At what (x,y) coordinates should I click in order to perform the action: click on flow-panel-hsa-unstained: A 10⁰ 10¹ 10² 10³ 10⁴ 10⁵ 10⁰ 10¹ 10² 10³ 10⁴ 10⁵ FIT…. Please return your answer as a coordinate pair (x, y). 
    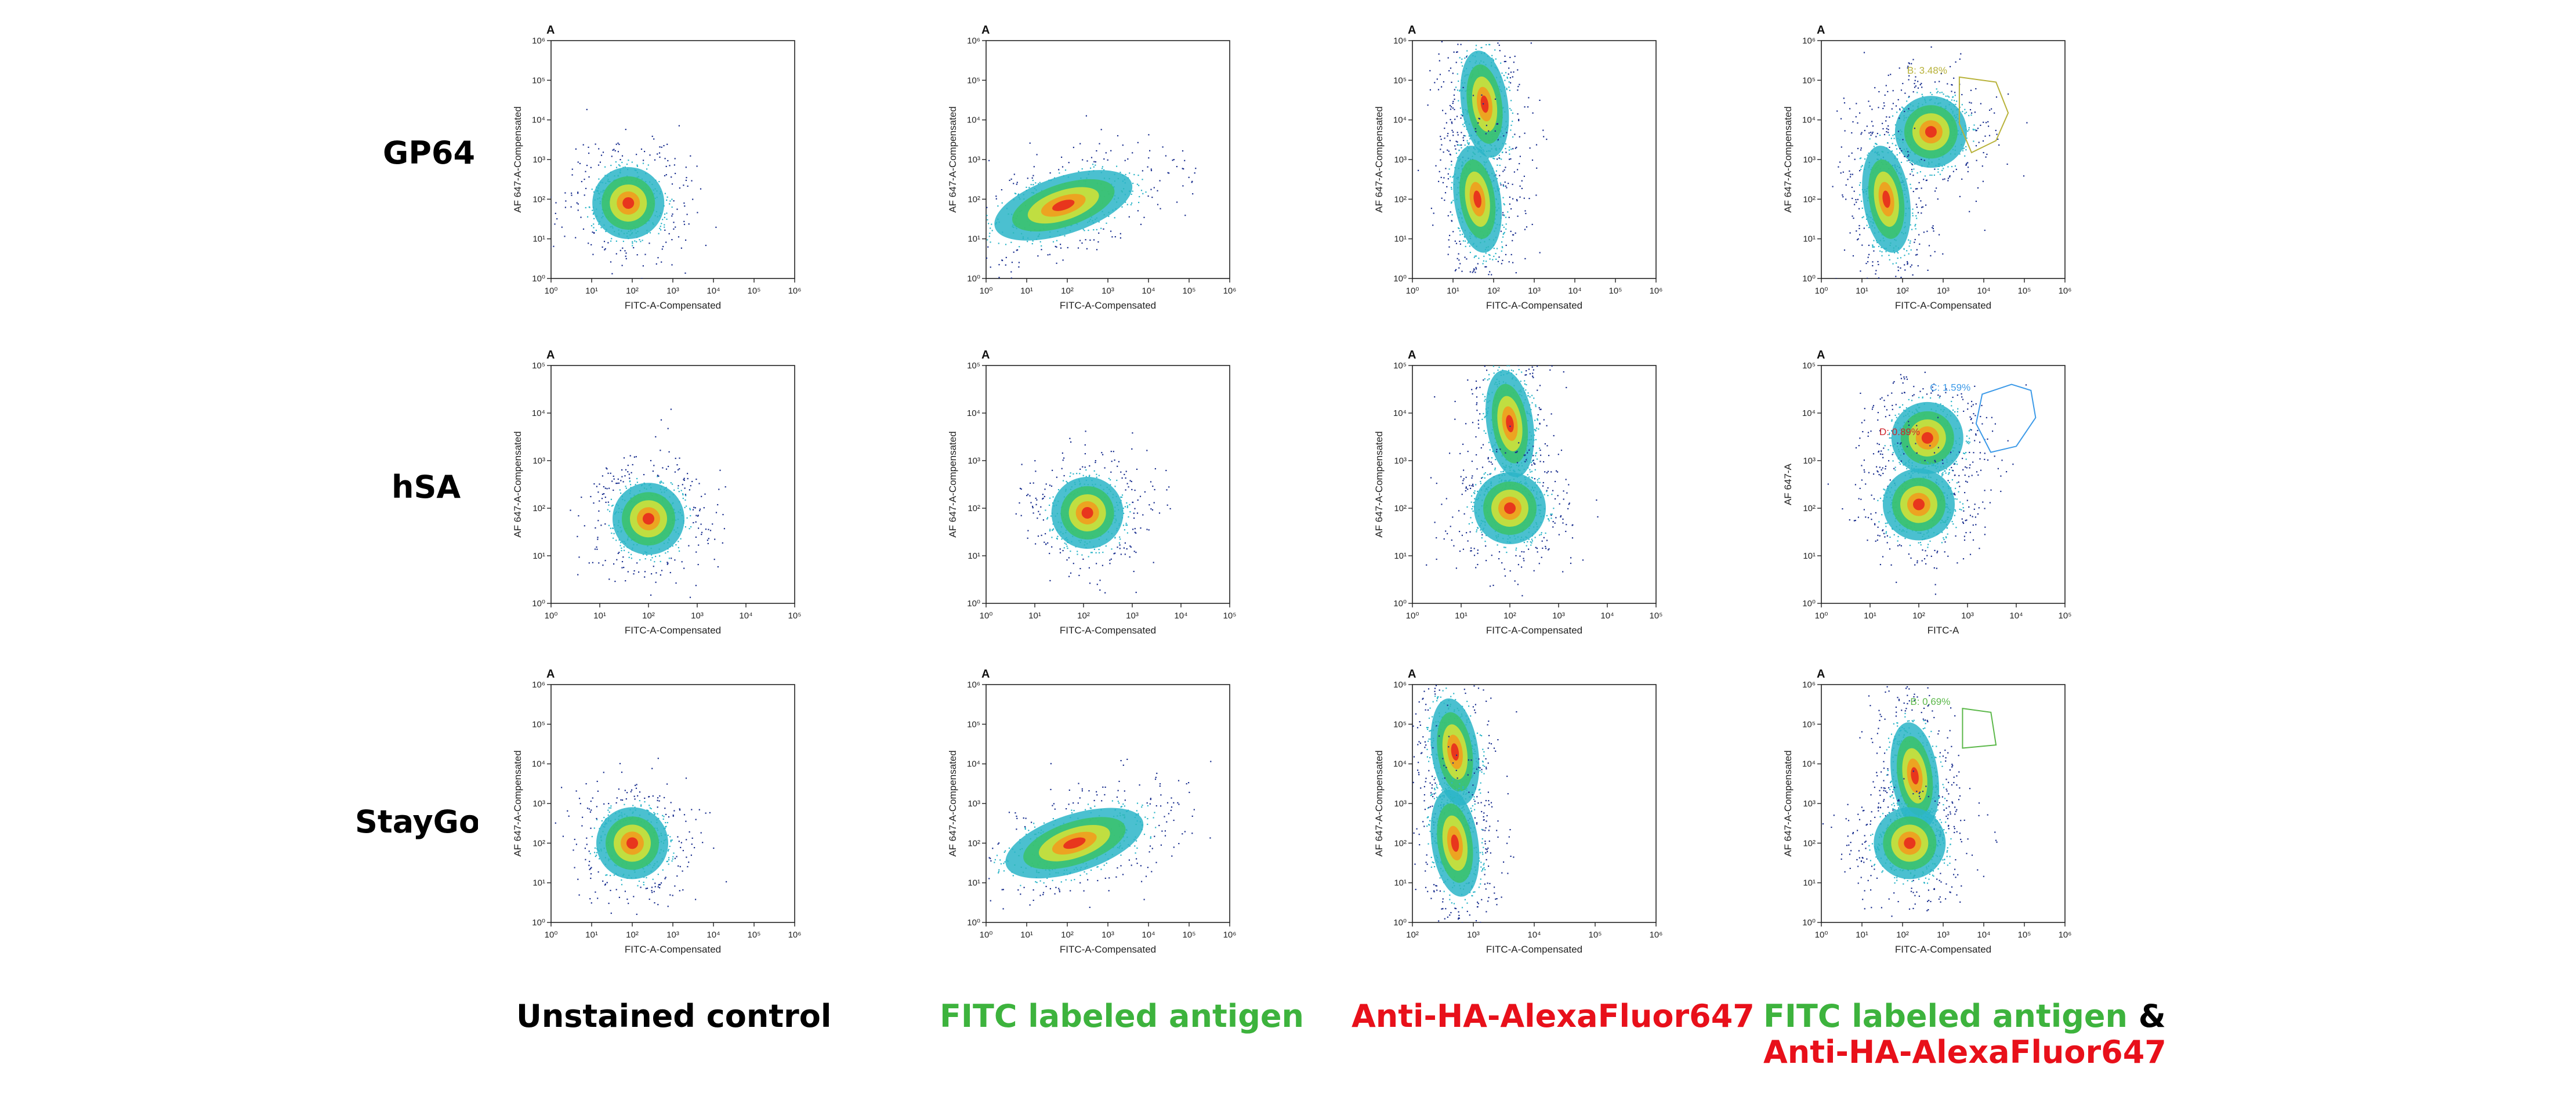
    Looking at the image, I should click on (656, 499).